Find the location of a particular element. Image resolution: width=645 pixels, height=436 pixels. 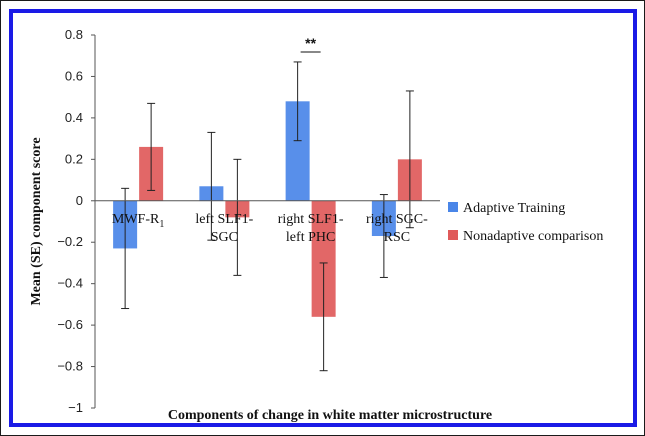

category-label: left SLF1- is located at coordinates (224, 219).